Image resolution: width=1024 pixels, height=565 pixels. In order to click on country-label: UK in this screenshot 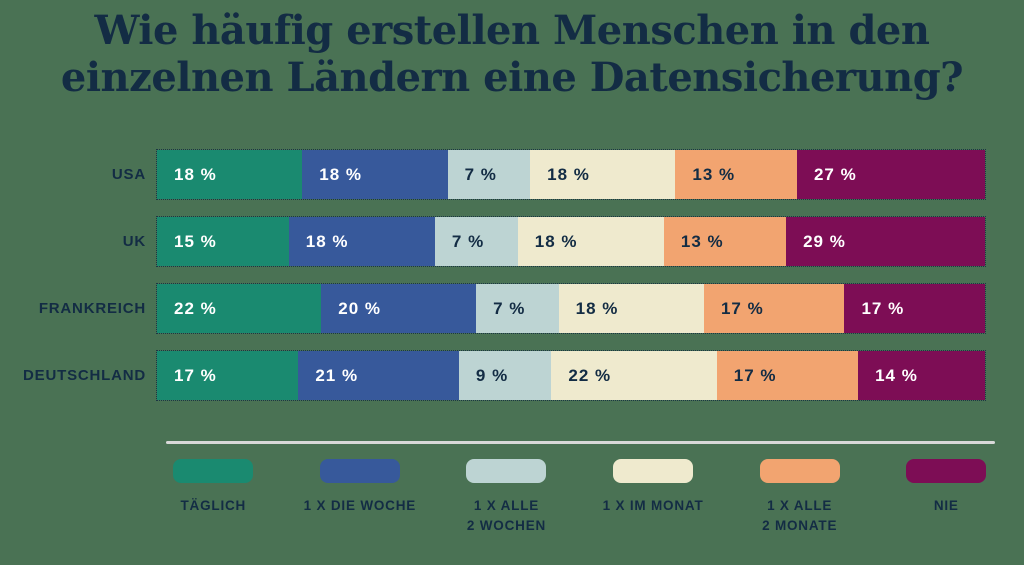, I will do `click(134, 241)`.